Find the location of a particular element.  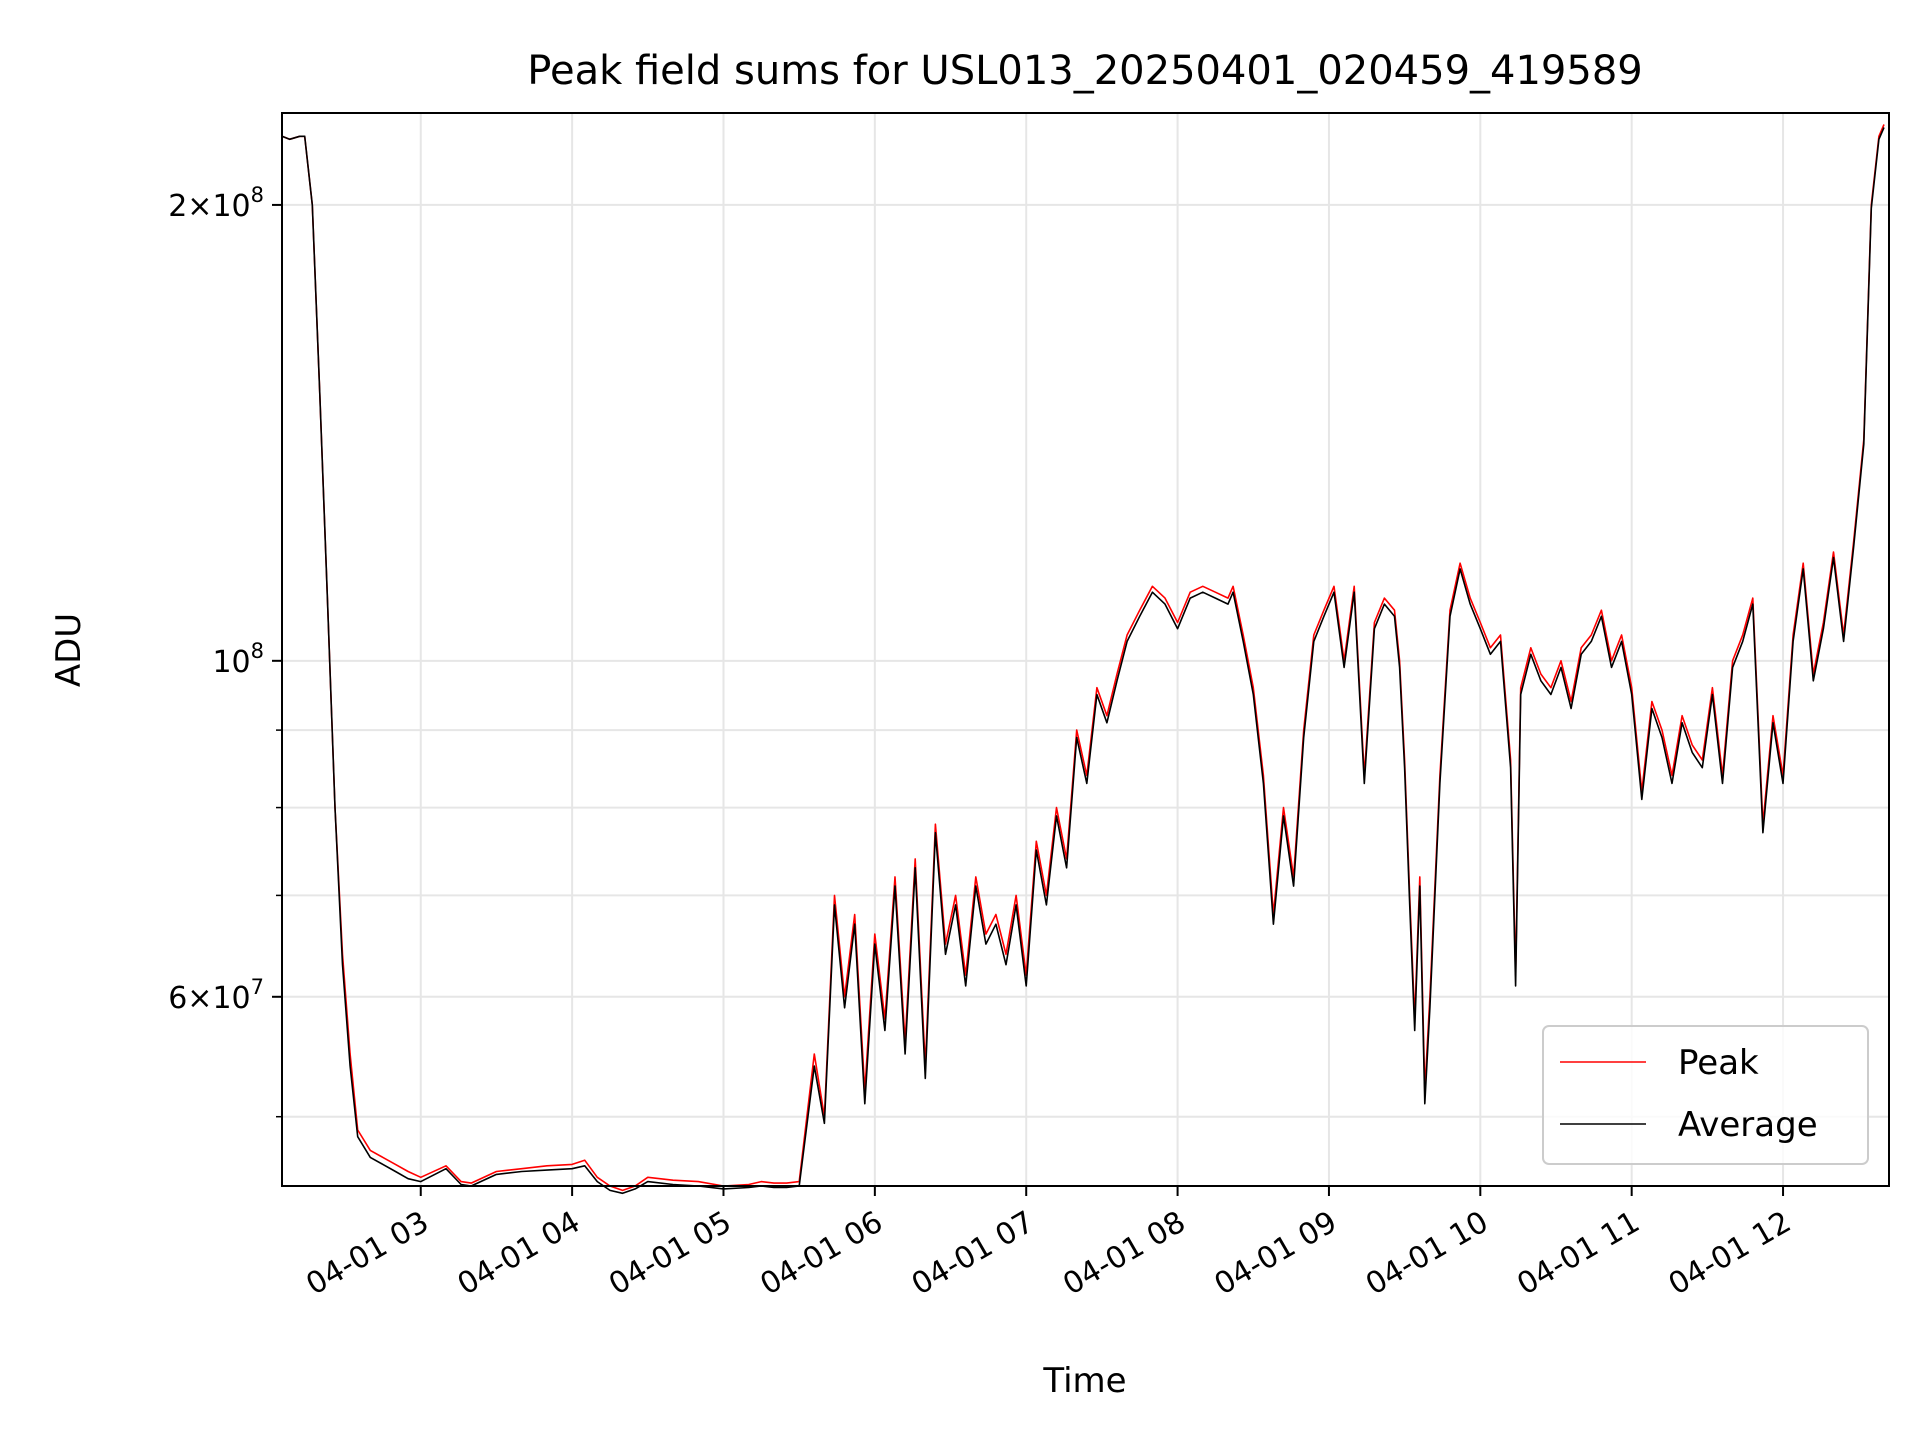

legend-box is located at coordinates (1705, 1095).